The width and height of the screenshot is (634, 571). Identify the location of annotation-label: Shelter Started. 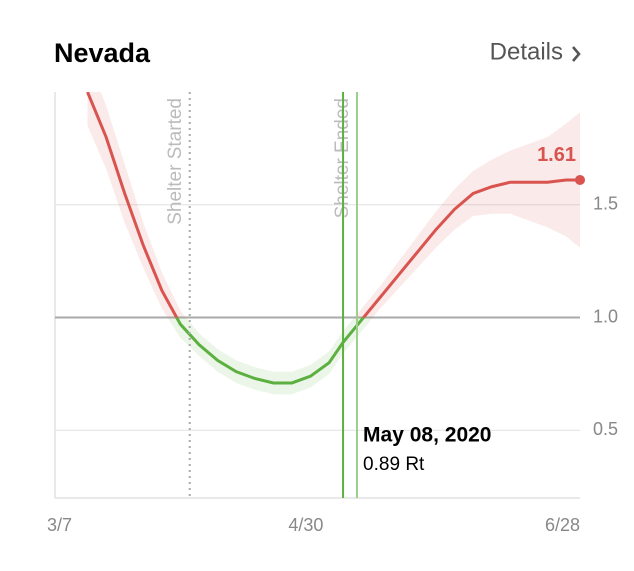
(175, 161).